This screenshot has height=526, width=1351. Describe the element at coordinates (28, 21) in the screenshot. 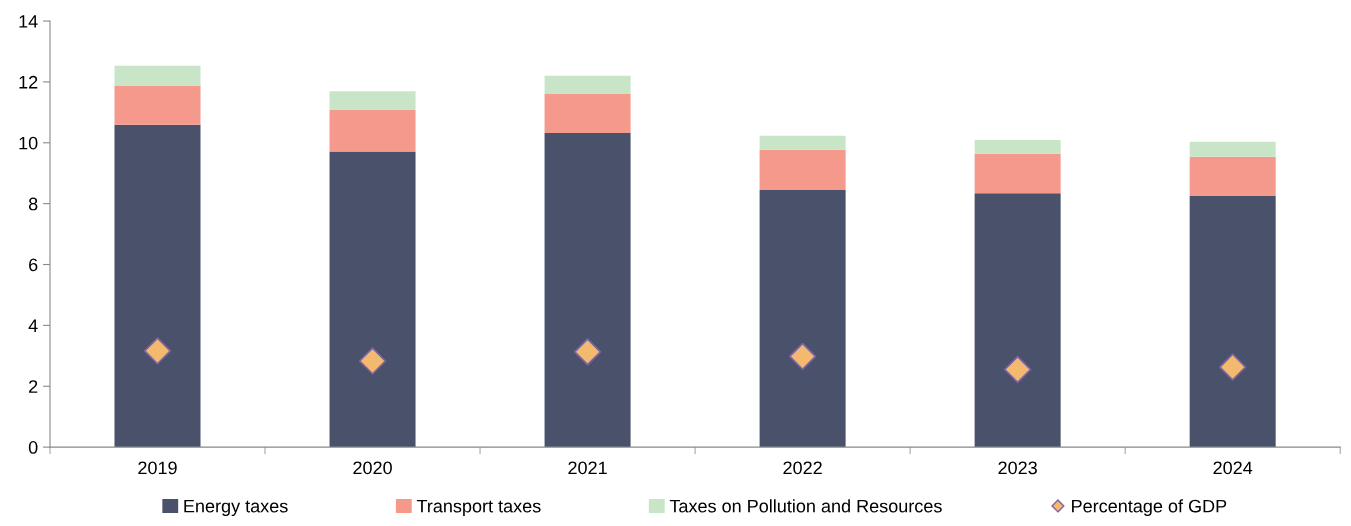

I see `y-tick-label: 14` at that location.